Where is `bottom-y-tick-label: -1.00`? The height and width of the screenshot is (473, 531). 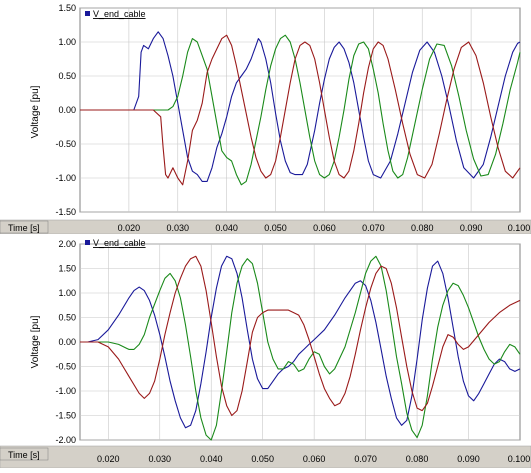
bottom-y-tick-label: -1.00 is located at coordinates (65, 391).